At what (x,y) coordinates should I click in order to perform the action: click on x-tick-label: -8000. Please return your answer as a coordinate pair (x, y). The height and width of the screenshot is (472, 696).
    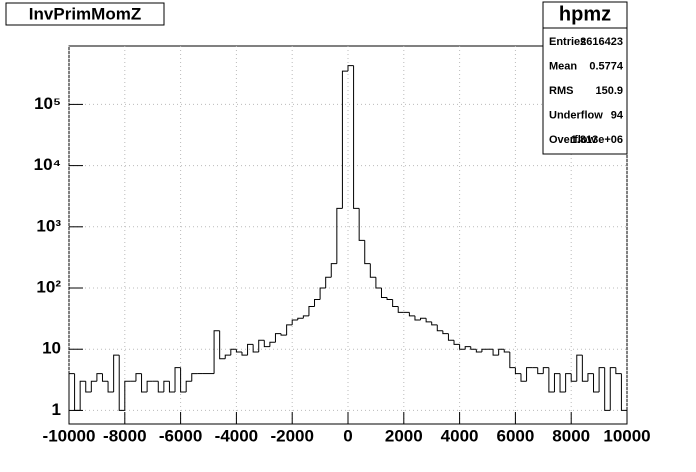
    Looking at the image, I should click on (124, 435).